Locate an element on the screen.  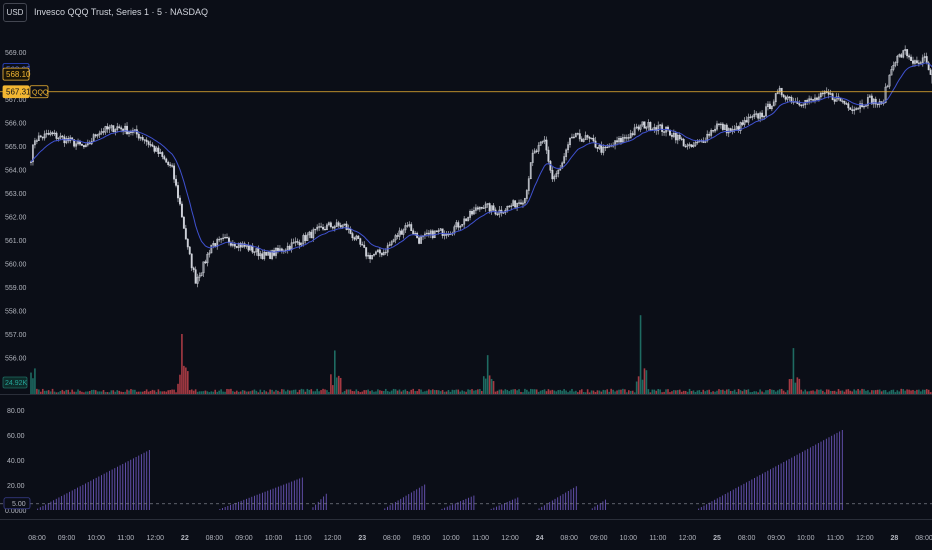
time-label: 08:00 is located at coordinates (215, 538).